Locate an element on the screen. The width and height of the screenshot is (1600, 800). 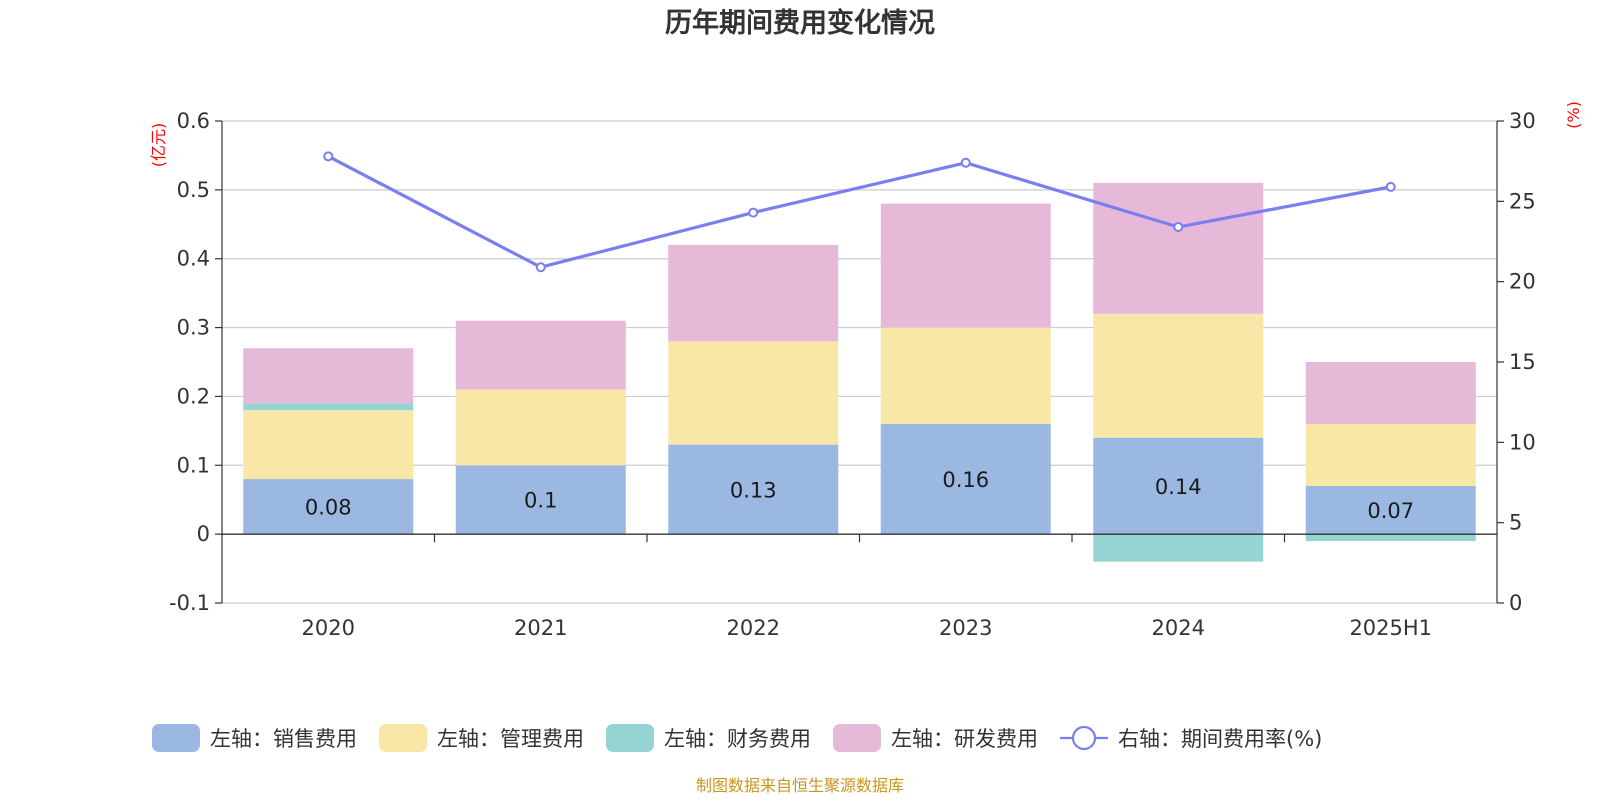
chart-title: 历年期间费用变化情况 is located at coordinates (800, 23).